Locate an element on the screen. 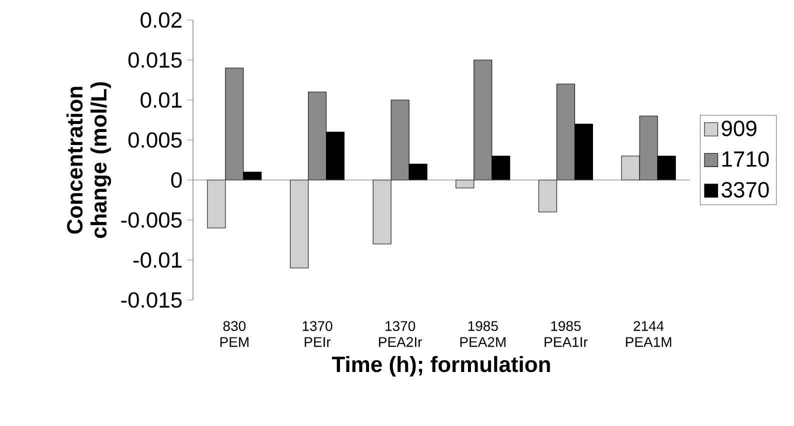 This screenshot has height=426, width=794. x-tick-label: 830 PEM is located at coordinates (234, 334).